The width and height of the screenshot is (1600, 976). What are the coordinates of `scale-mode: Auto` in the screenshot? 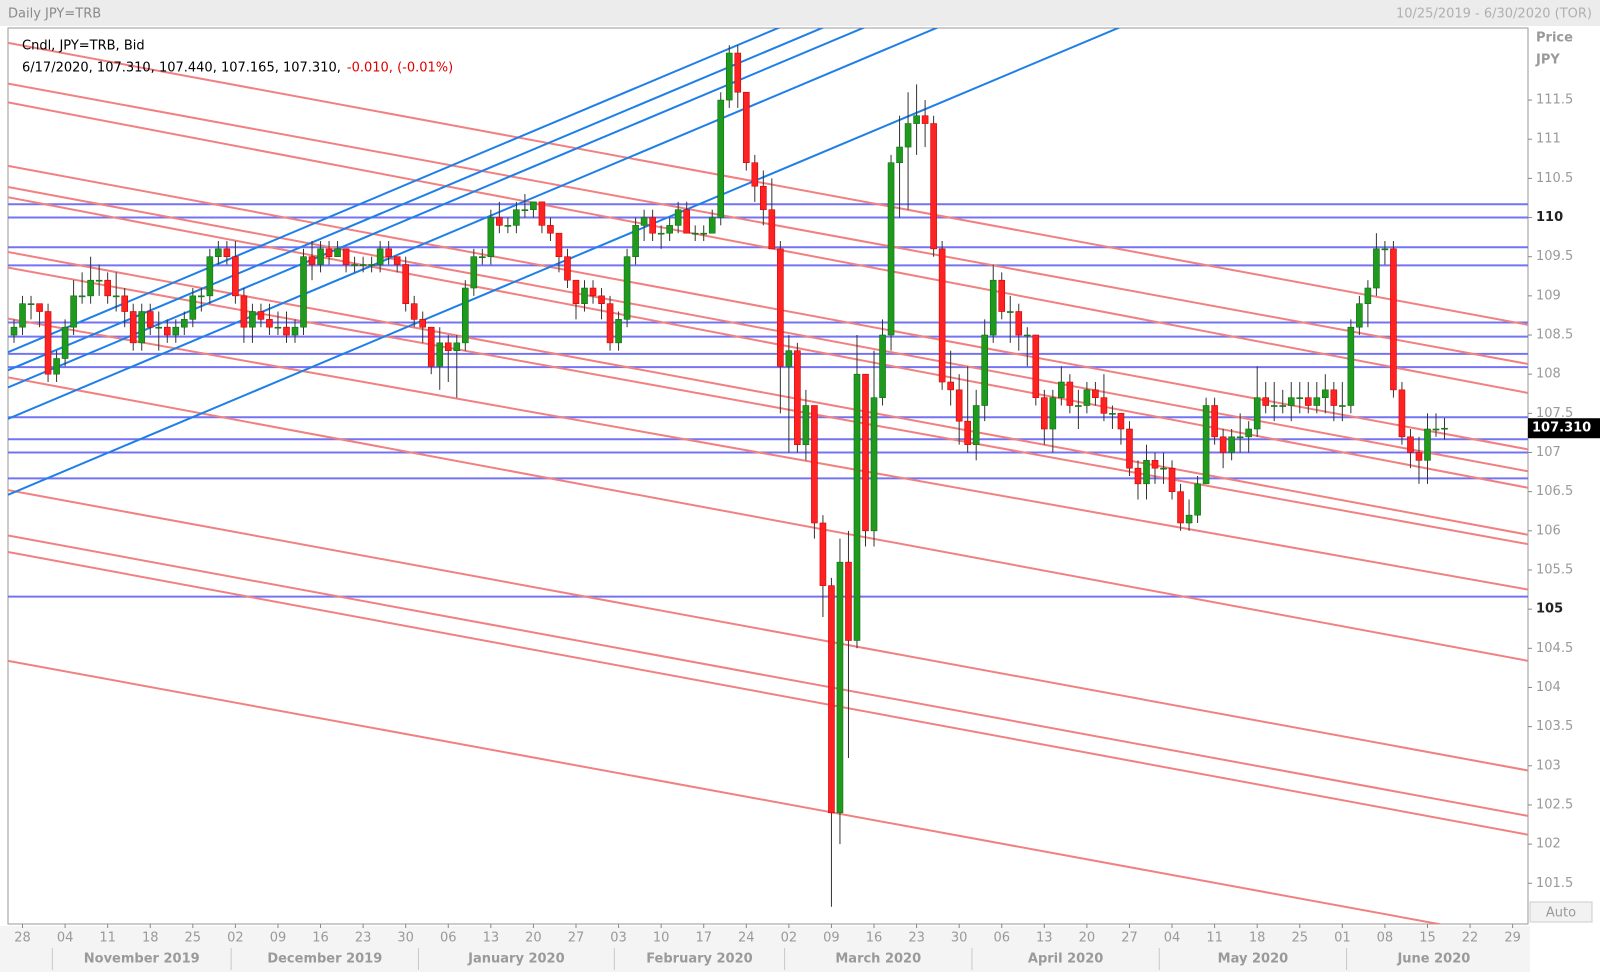 It's located at (1561, 913).